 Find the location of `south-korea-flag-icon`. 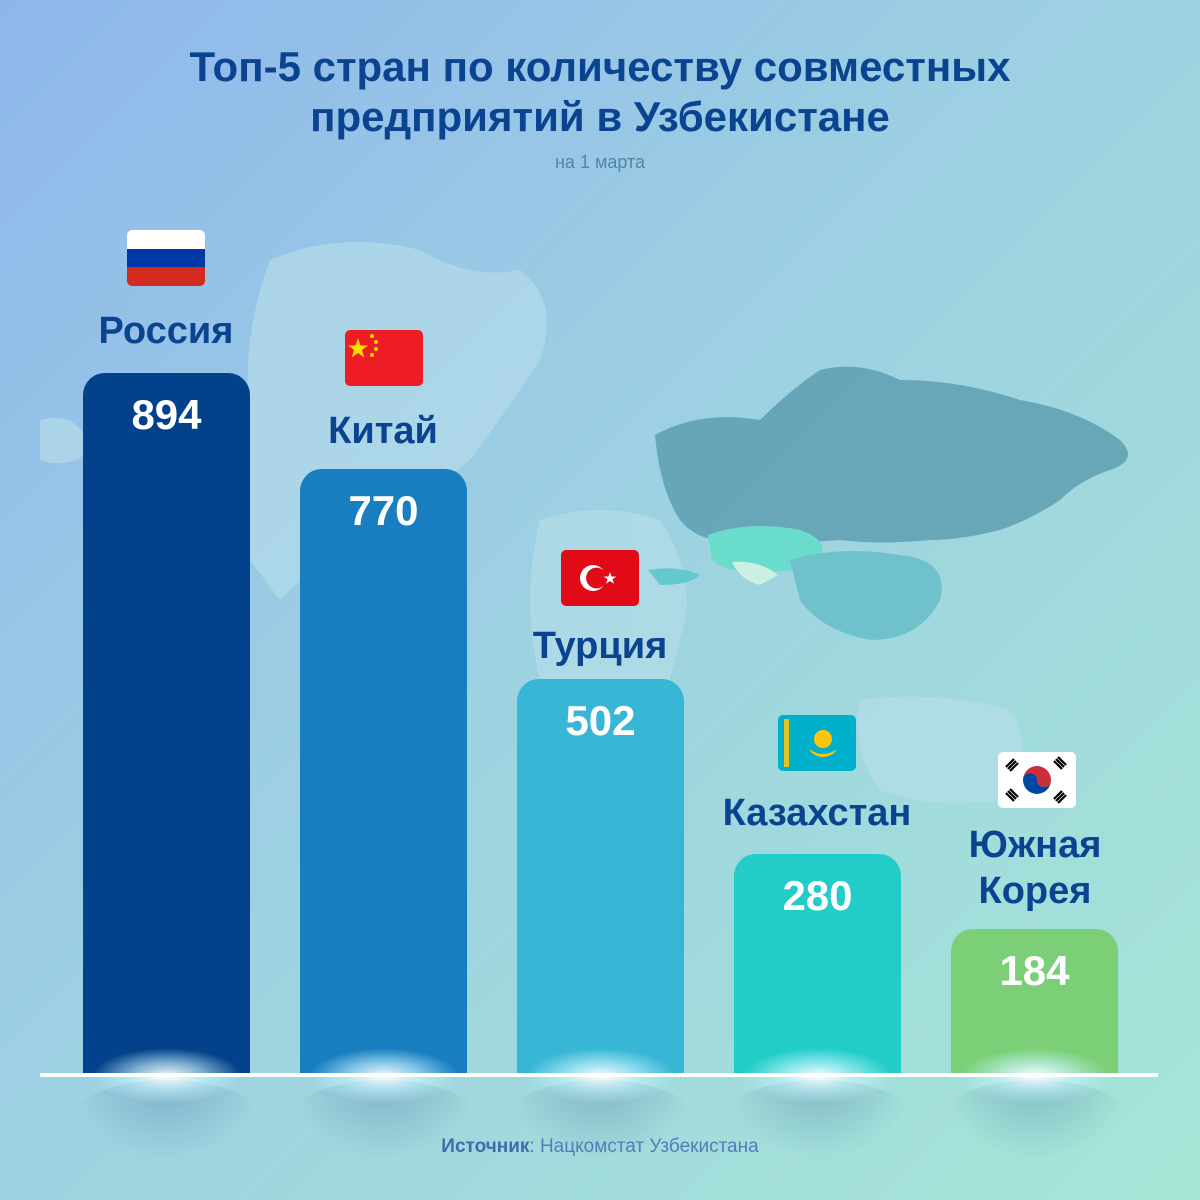

south-korea-flag-icon is located at coordinates (1037, 780).